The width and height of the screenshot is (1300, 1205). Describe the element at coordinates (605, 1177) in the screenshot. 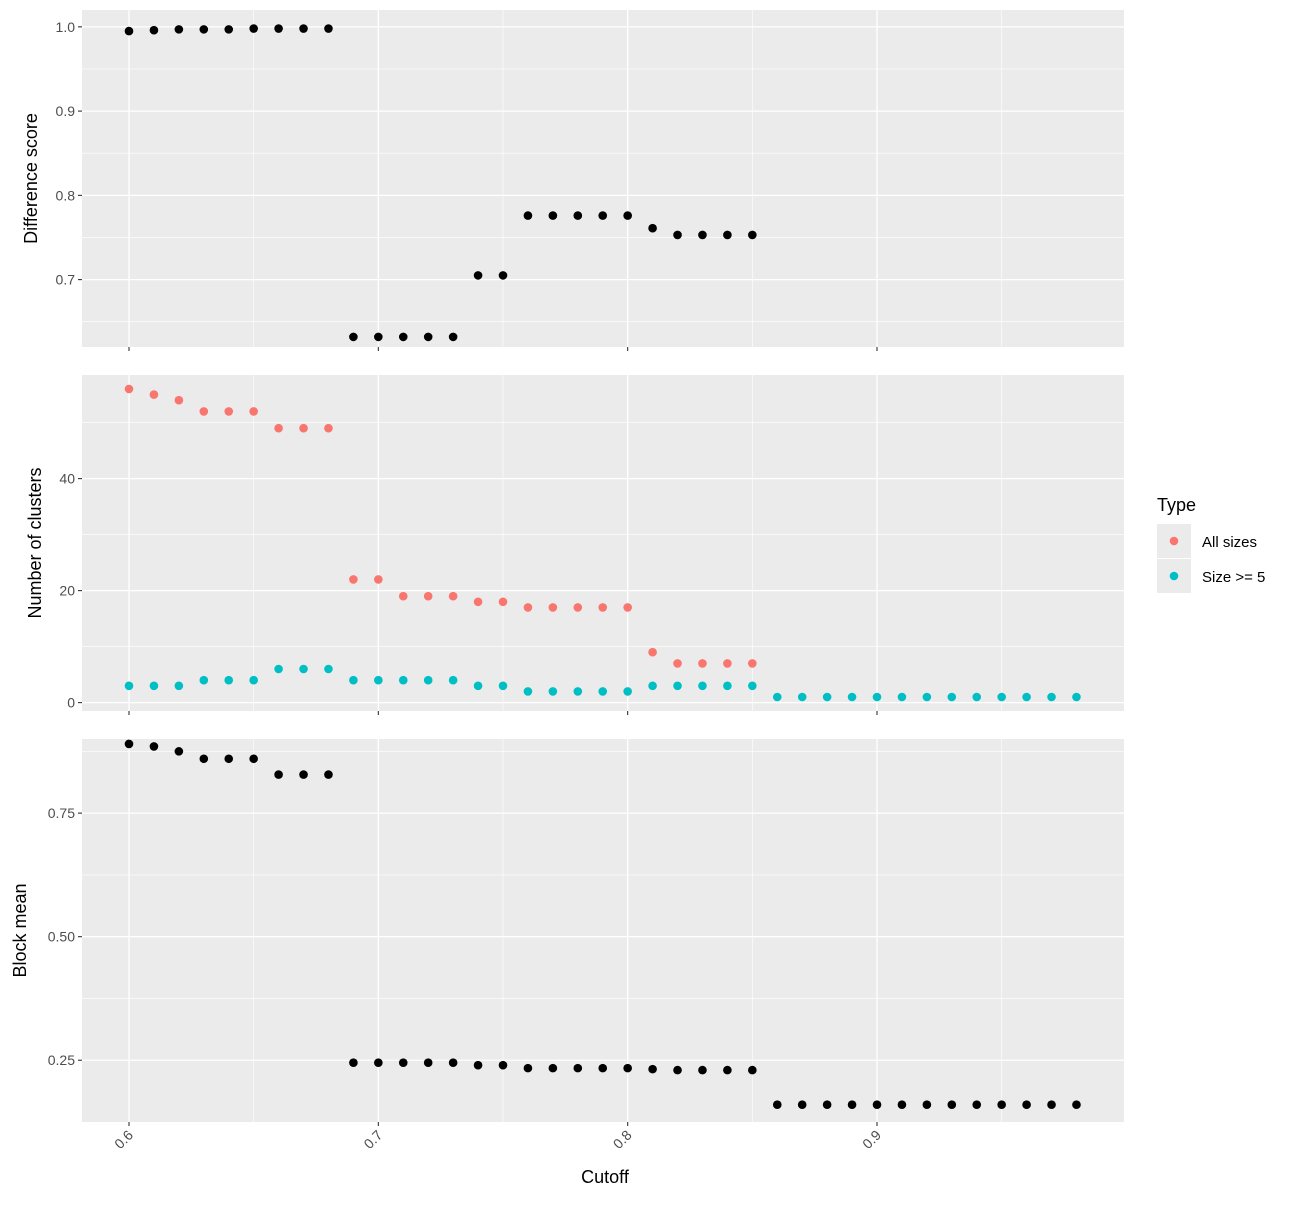

I see `x-axis-title: Cutoff` at that location.